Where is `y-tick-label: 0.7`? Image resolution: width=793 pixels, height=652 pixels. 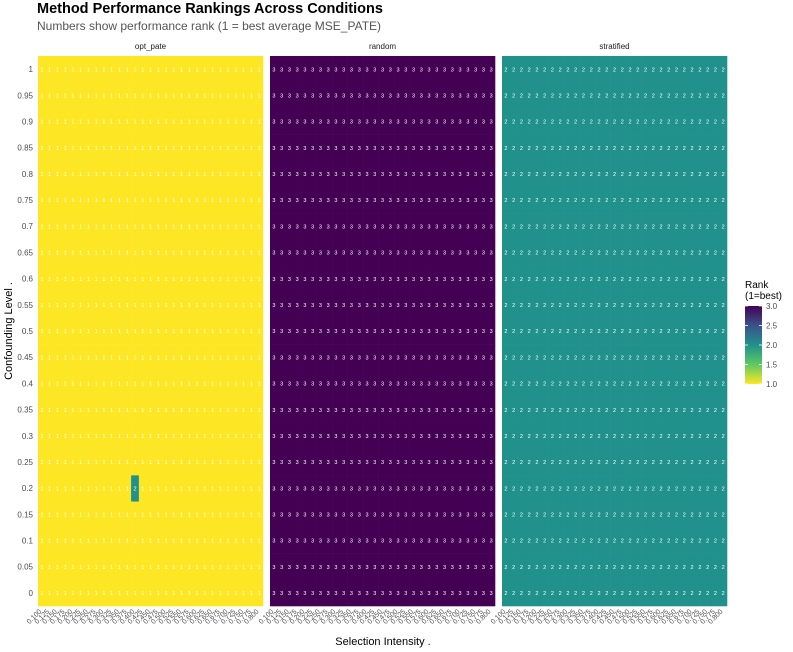 y-tick-label: 0.7 is located at coordinates (28, 226).